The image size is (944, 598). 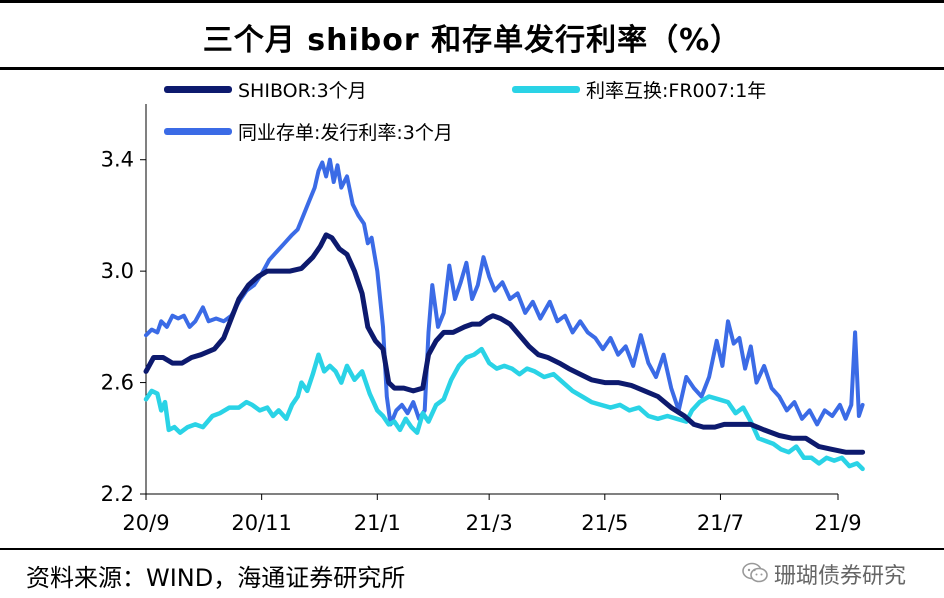 I want to click on watermark: 珊瑚债券研究, so click(x=840, y=576).